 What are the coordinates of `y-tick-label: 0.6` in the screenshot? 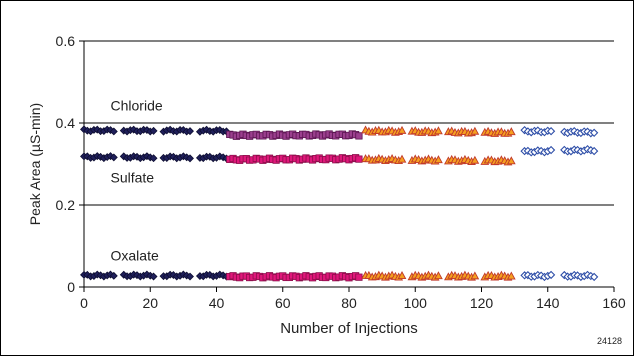 It's located at (66, 41).